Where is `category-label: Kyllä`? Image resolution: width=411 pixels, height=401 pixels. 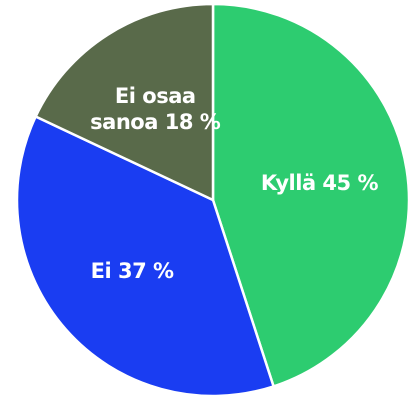 category-label: Kyllä is located at coordinates (288, 183).